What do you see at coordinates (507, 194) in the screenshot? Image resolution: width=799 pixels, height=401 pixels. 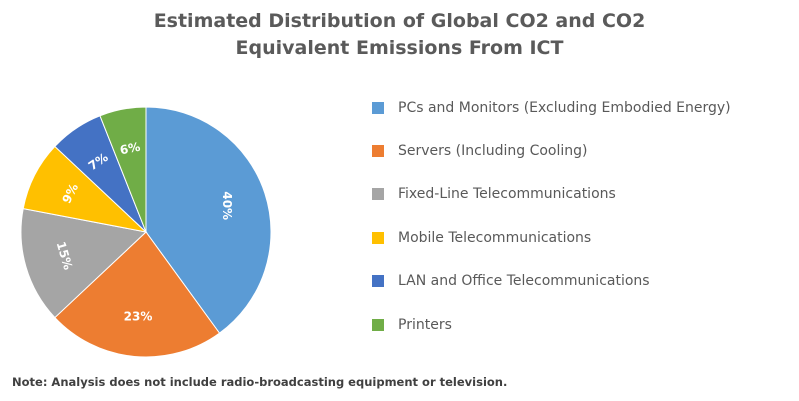 I see `legend-label: Fixed-Line Telecommunications` at bounding box center [507, 194].